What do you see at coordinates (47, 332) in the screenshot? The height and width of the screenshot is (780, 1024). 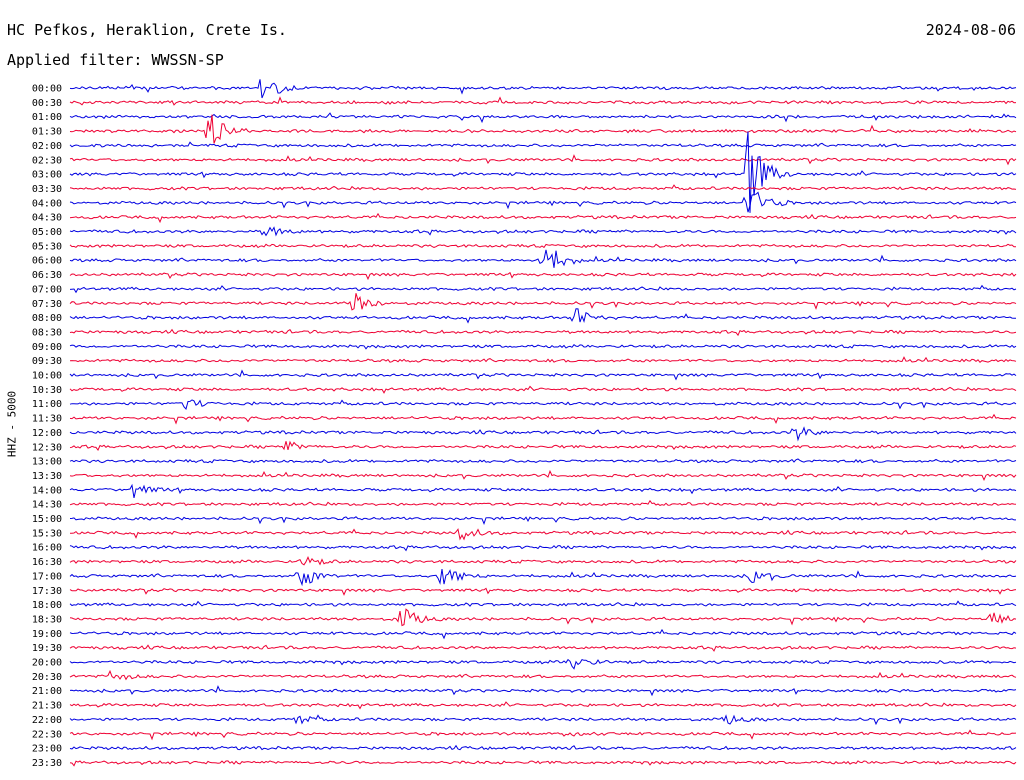 I see `tick-label-0830: 08:30` at bounding box center [47, 332].